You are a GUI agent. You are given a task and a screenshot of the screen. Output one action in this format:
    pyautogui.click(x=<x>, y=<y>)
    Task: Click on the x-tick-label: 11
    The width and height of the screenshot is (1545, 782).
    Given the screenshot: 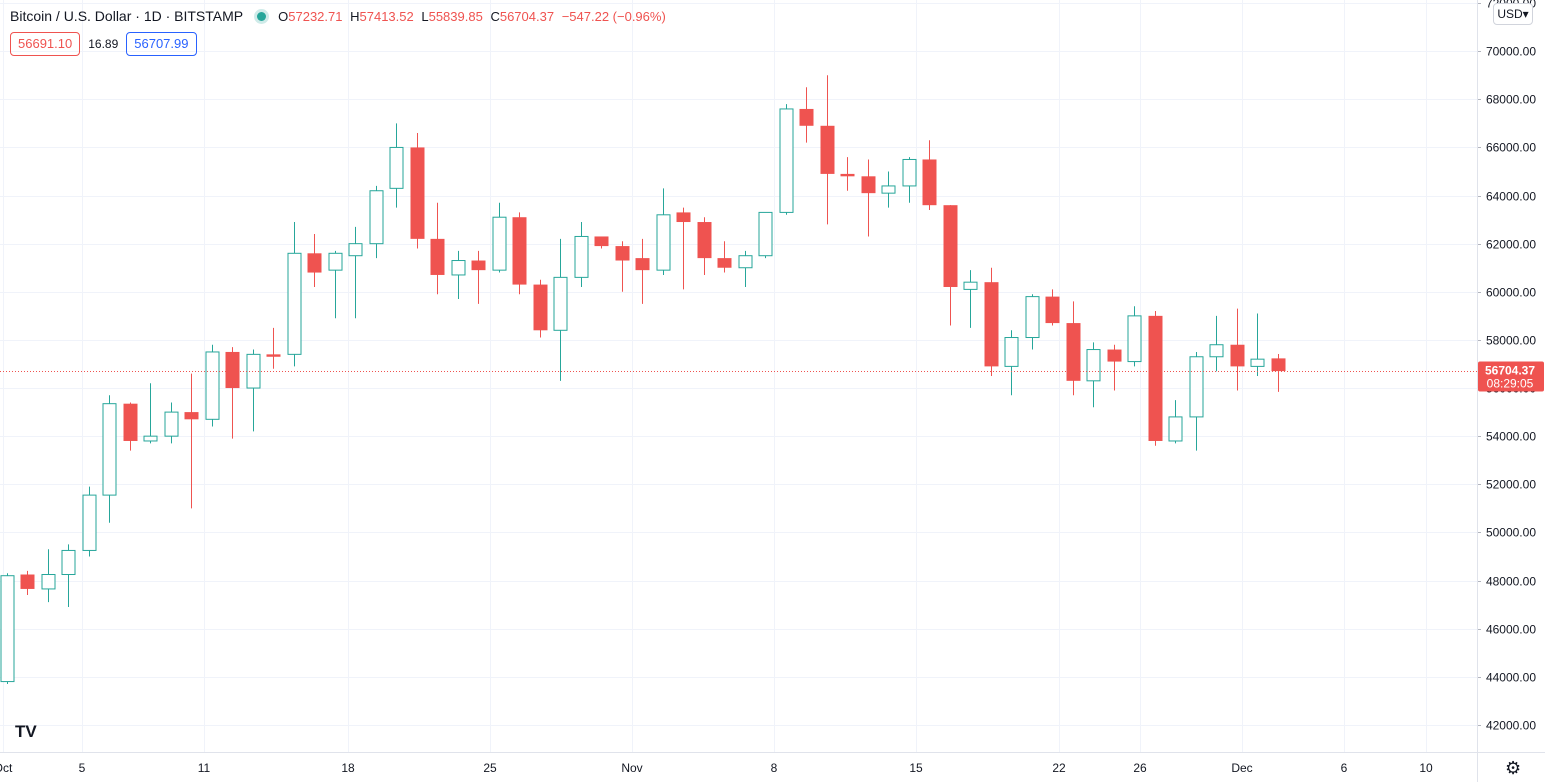 What is the action you would take?
    pyautogui.click(x=204, y=768)
    